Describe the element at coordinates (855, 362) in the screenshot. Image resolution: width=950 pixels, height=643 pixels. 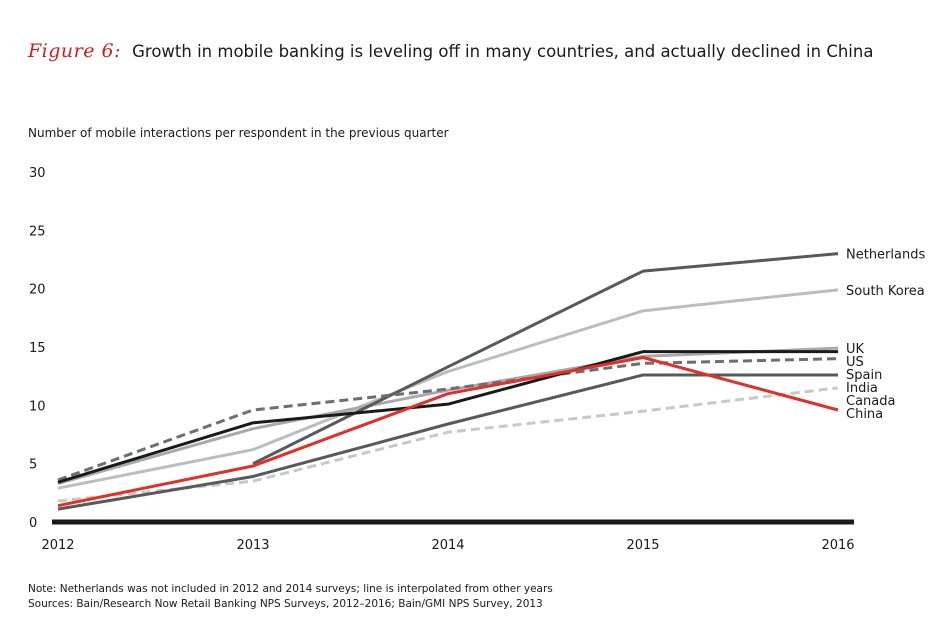
I see `series-label-us: US` at that location.